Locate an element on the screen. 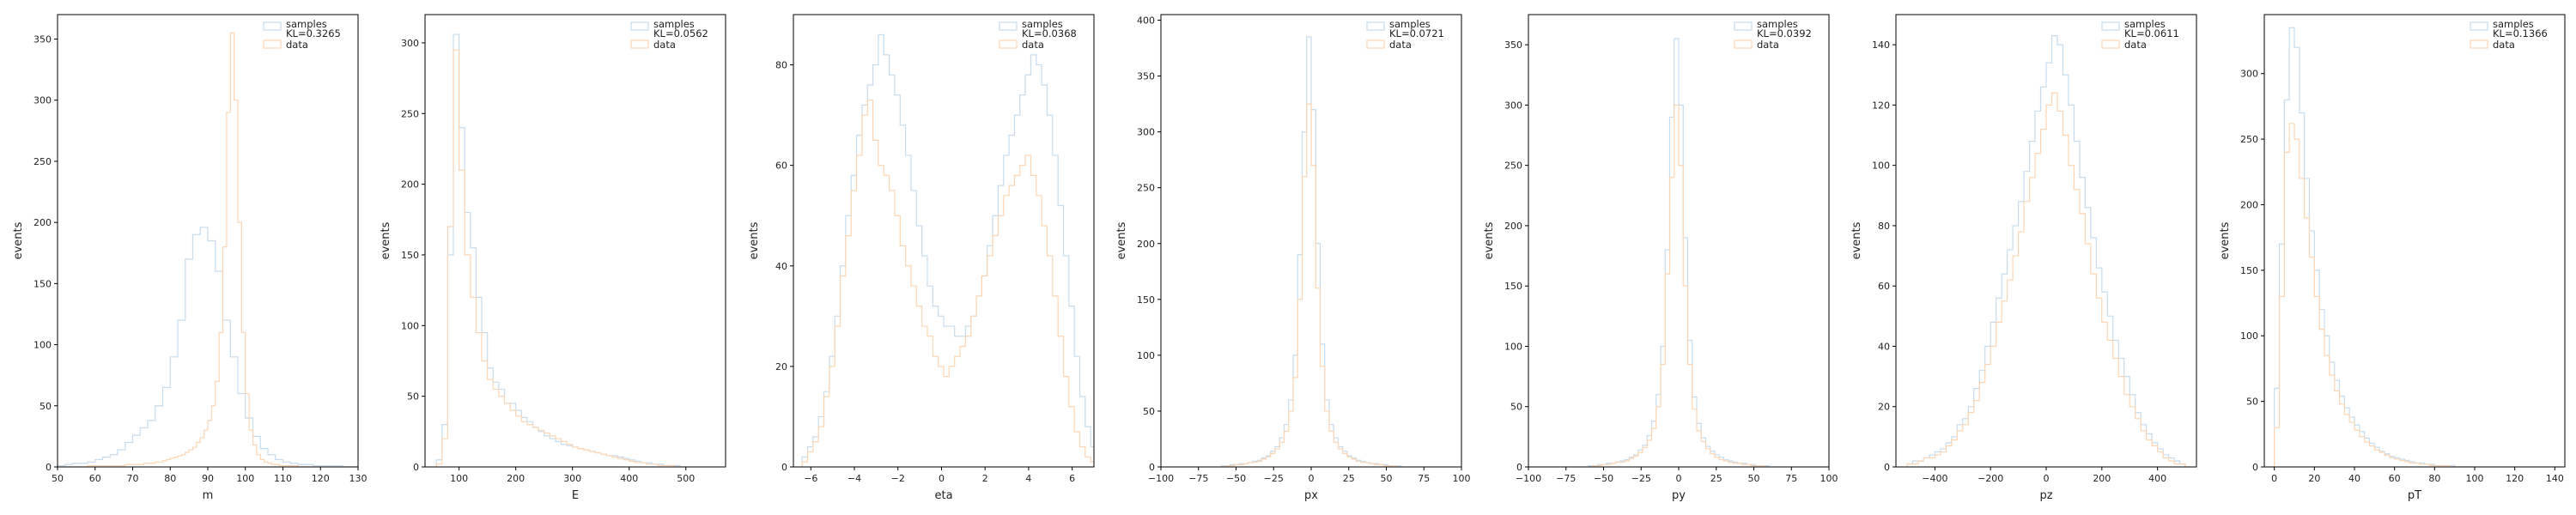 The image size is (2576, 515). x-axis-label: pT is located at coordinates (2414, 495).